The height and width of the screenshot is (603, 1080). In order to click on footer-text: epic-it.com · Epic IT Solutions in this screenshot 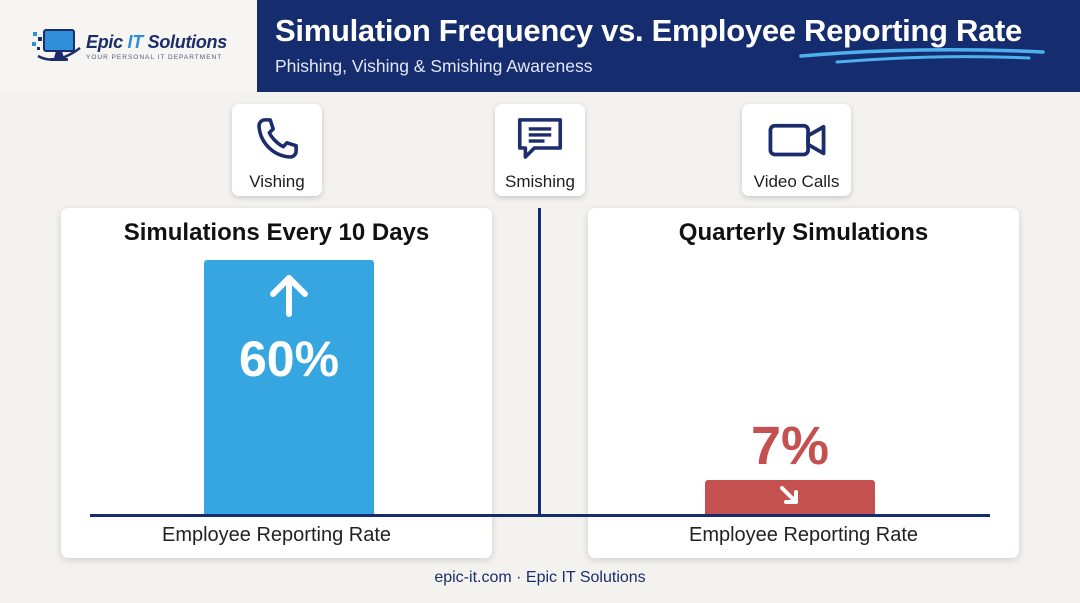, I will do `click(540, 577)`.